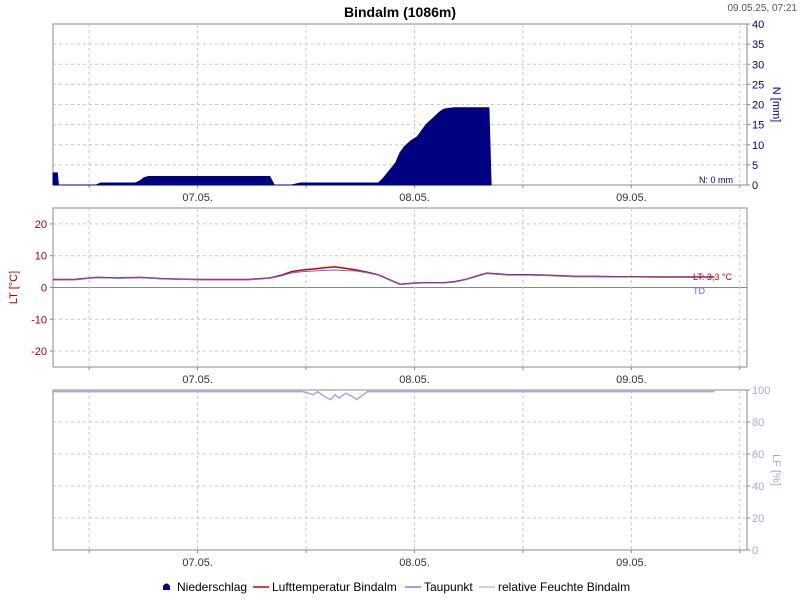 The height and width of the screenshot is (600, 800). I want to click on legend-label: Niederschlag, so click(212, 587).